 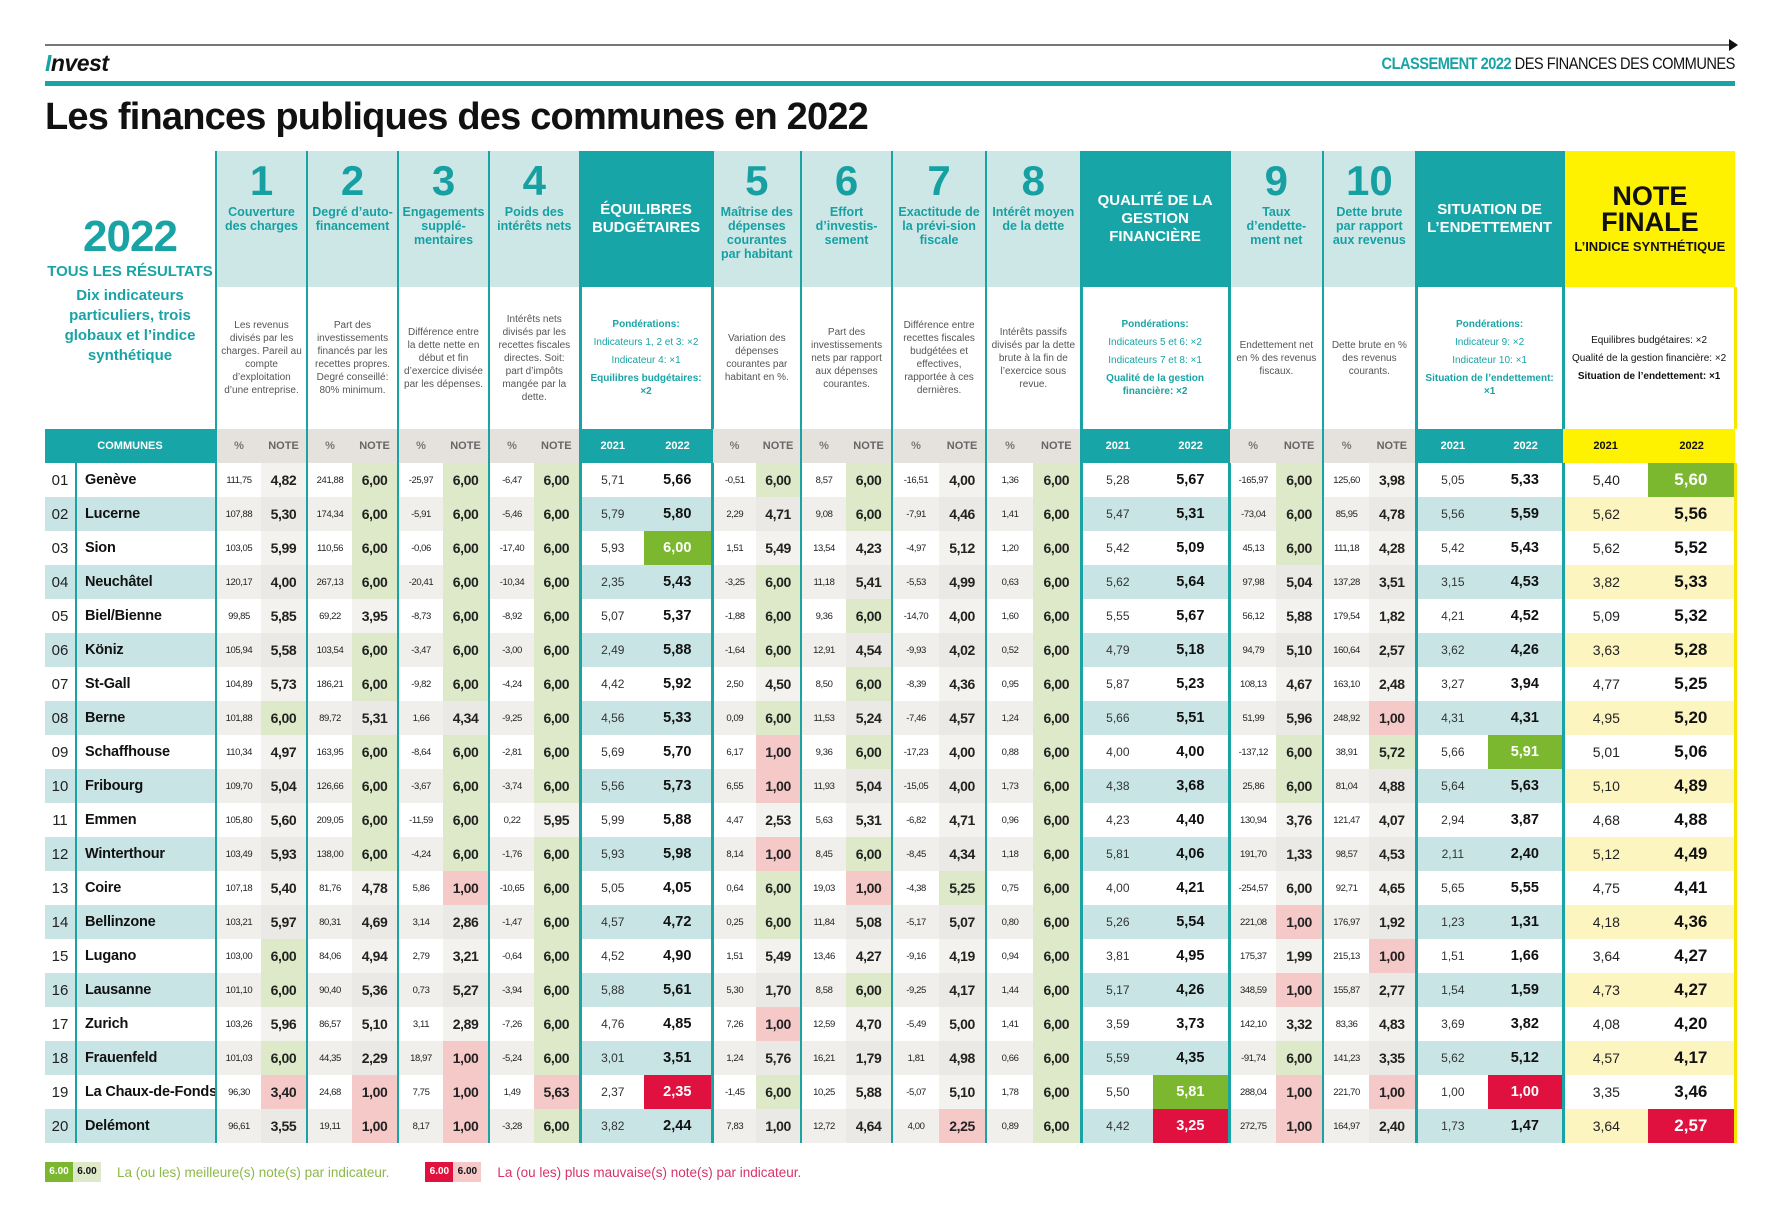 What do you see at coordinates (1393, 514) in the screenshot?
I see `note-cell: 4,78` at bounding box center [1393, 514].